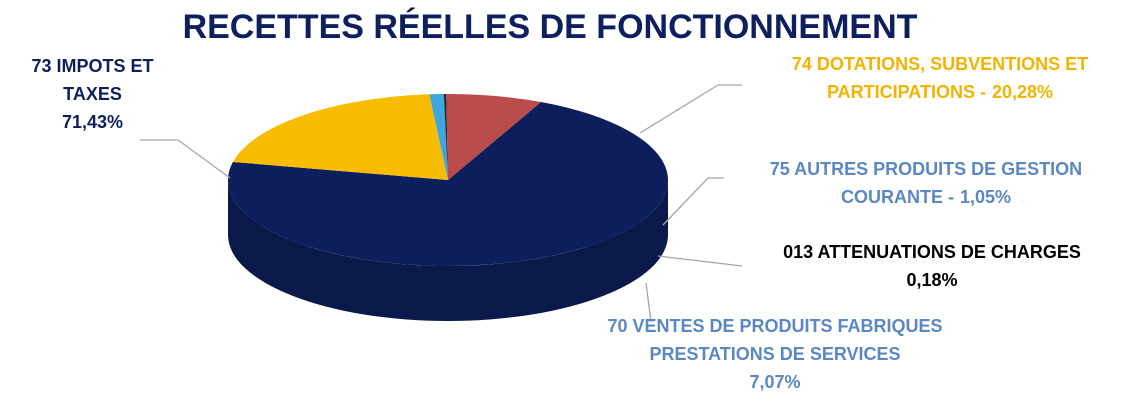 The height and width of the screenshot is (401, 1134). I want to click on slice-label: 013 ATTENUATIONS DE CHARGES 0,18%, so click(932, 266).